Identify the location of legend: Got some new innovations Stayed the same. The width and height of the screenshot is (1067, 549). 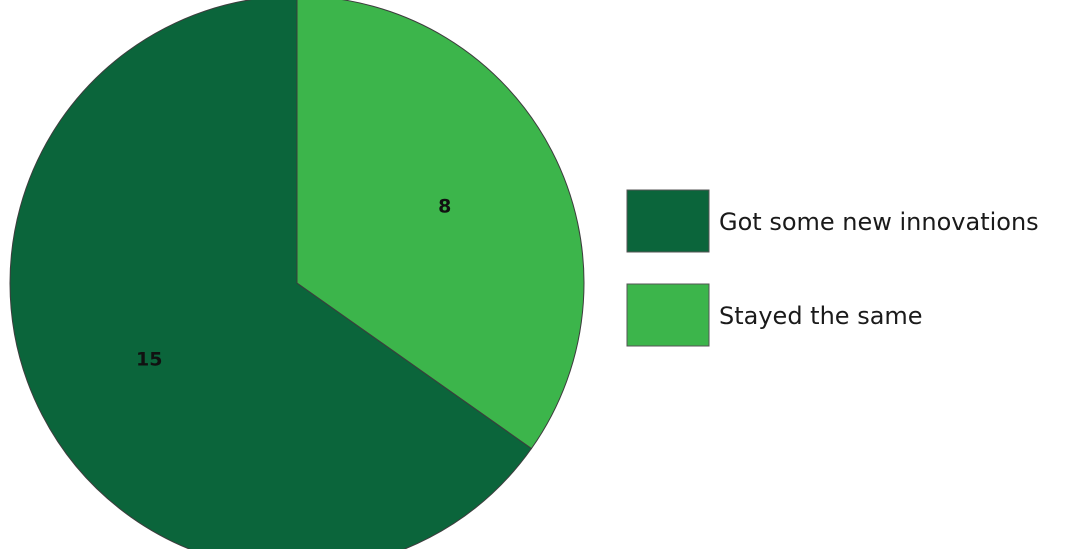
(832, 268).